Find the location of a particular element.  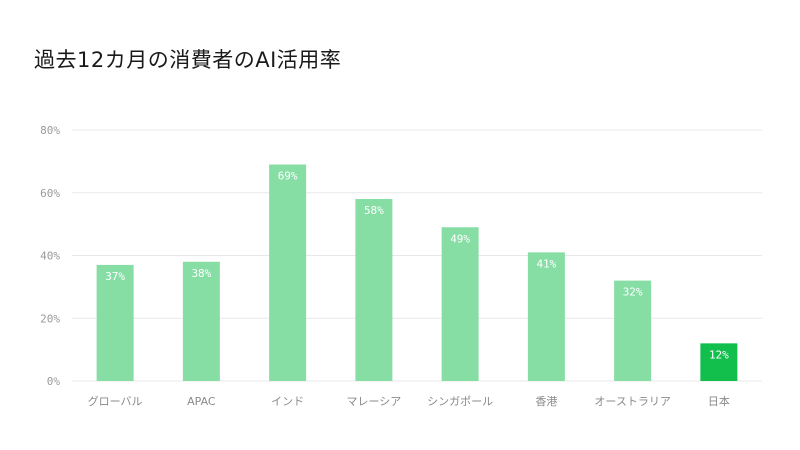

data-label: 32% is located at coordinates (633, 292).